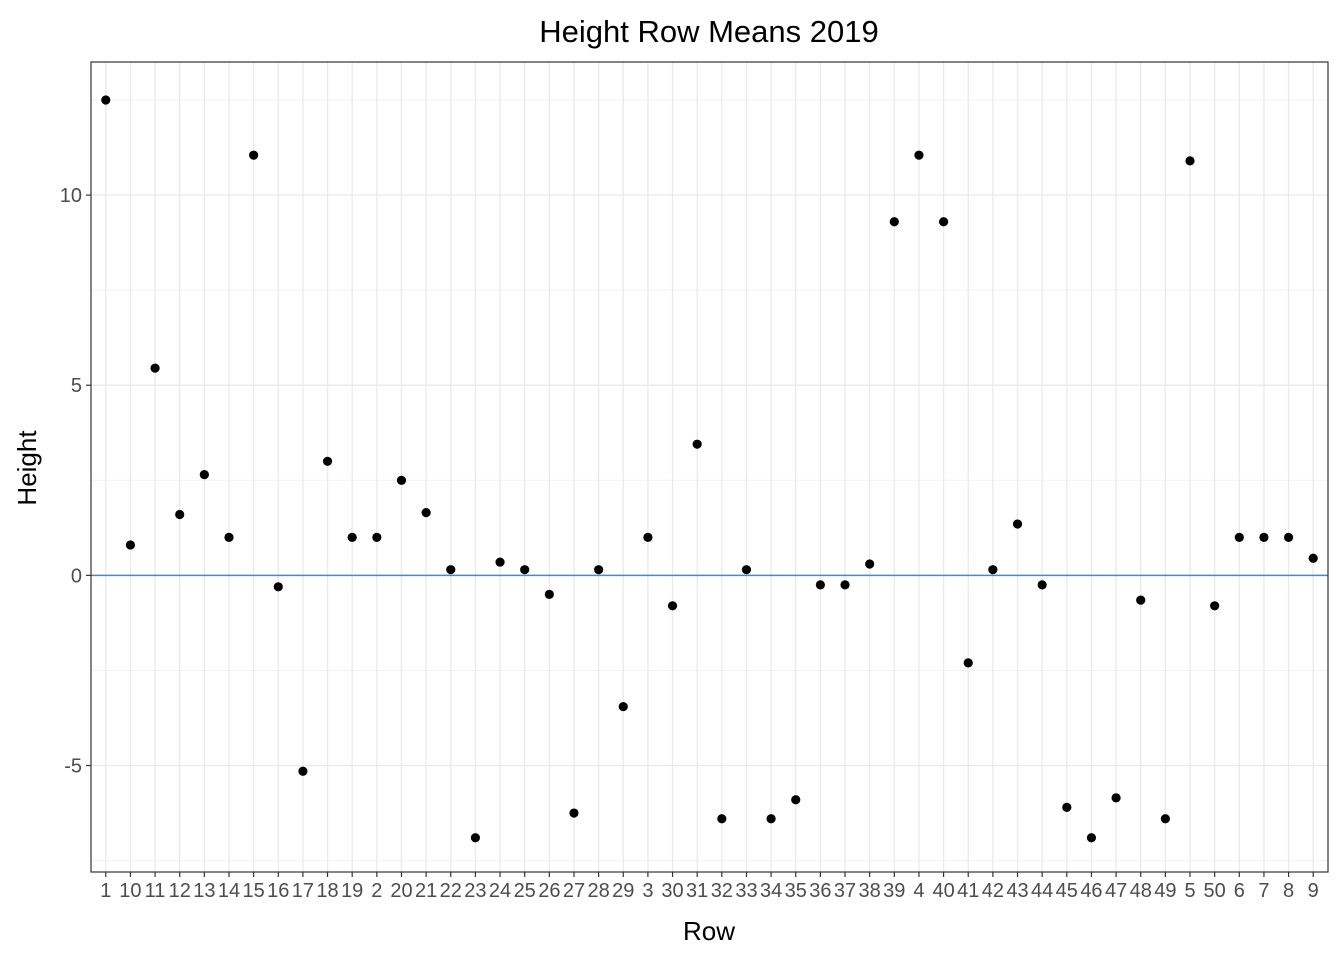 The height and width of the screenshot is (960, 1344). Describe the element at coordinates (870, 891) in the screenshot. I see `x-tick-label: 38` at that location.